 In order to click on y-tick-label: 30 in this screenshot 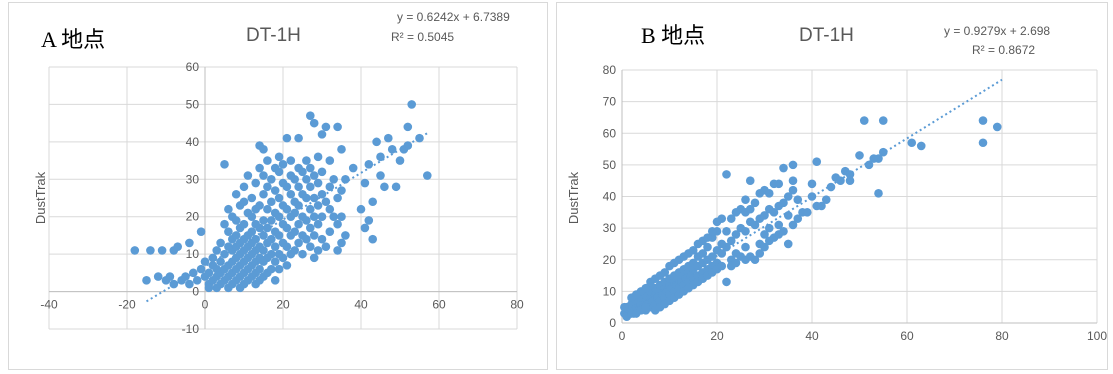, I will do `click(193, 179)`.